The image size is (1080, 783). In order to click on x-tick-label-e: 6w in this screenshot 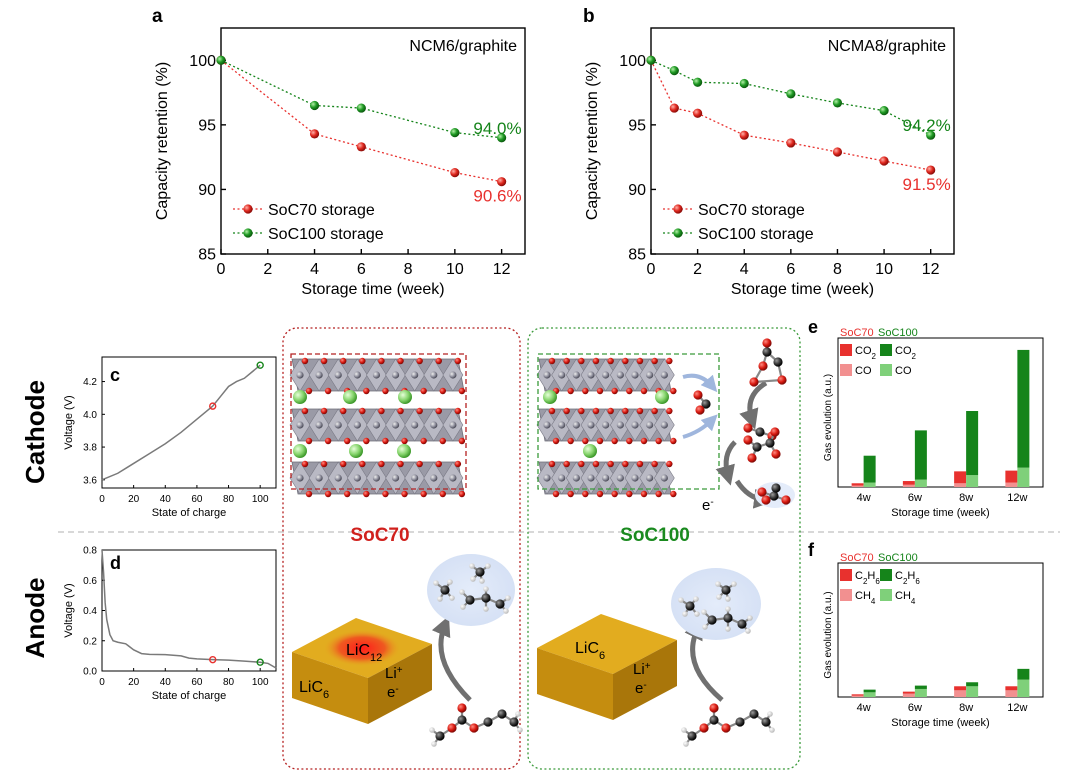, I will do `click(915, 498)`.